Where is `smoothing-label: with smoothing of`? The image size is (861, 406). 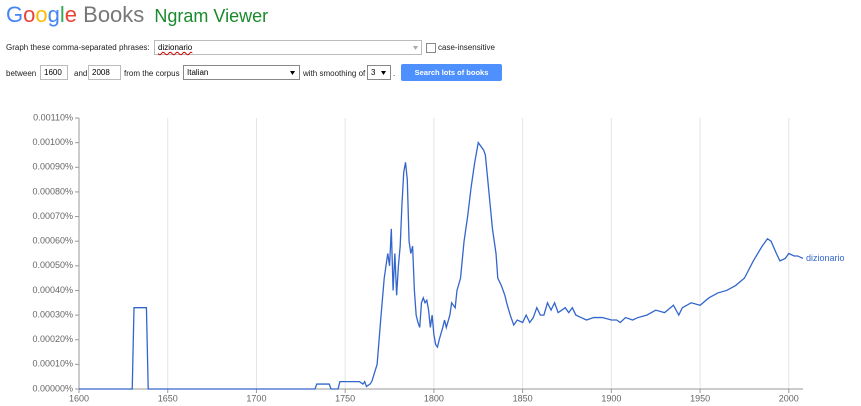
smoothing-label: with smoothing of is located at coordinates (334, 73).